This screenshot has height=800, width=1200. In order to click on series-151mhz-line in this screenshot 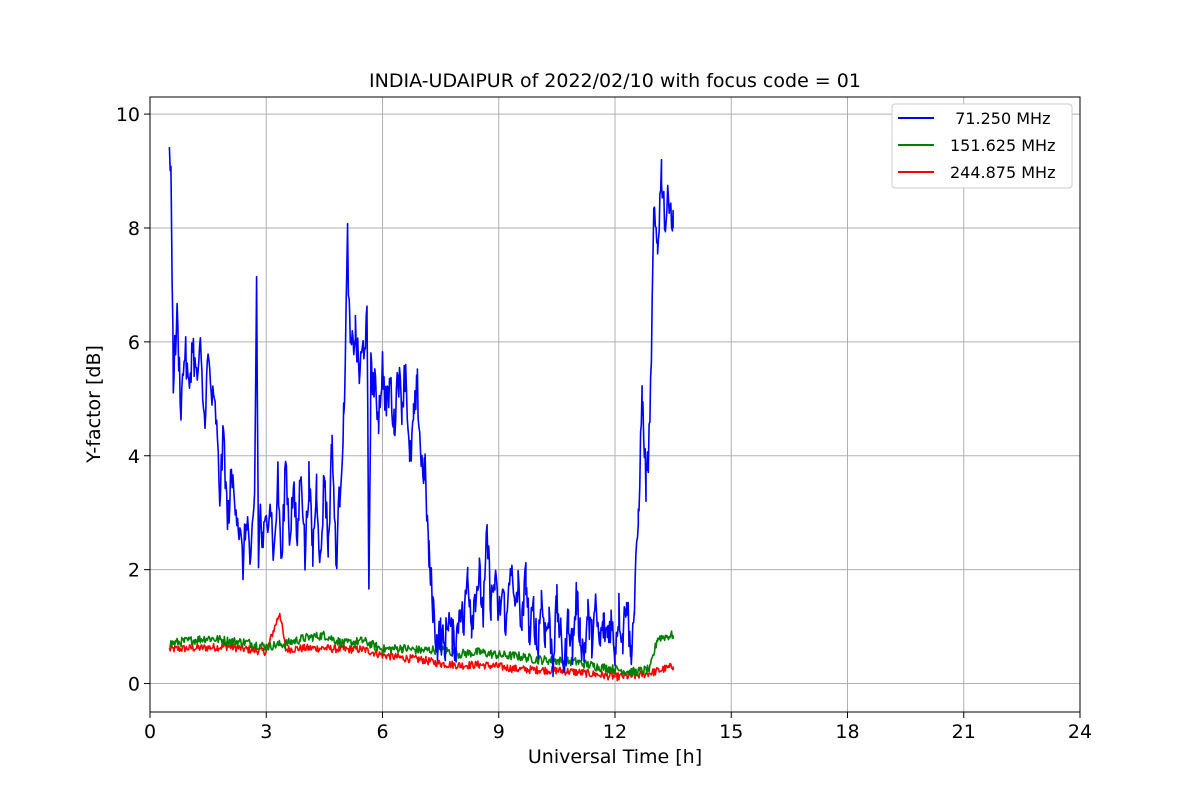, I will do `click(421, 653)`.